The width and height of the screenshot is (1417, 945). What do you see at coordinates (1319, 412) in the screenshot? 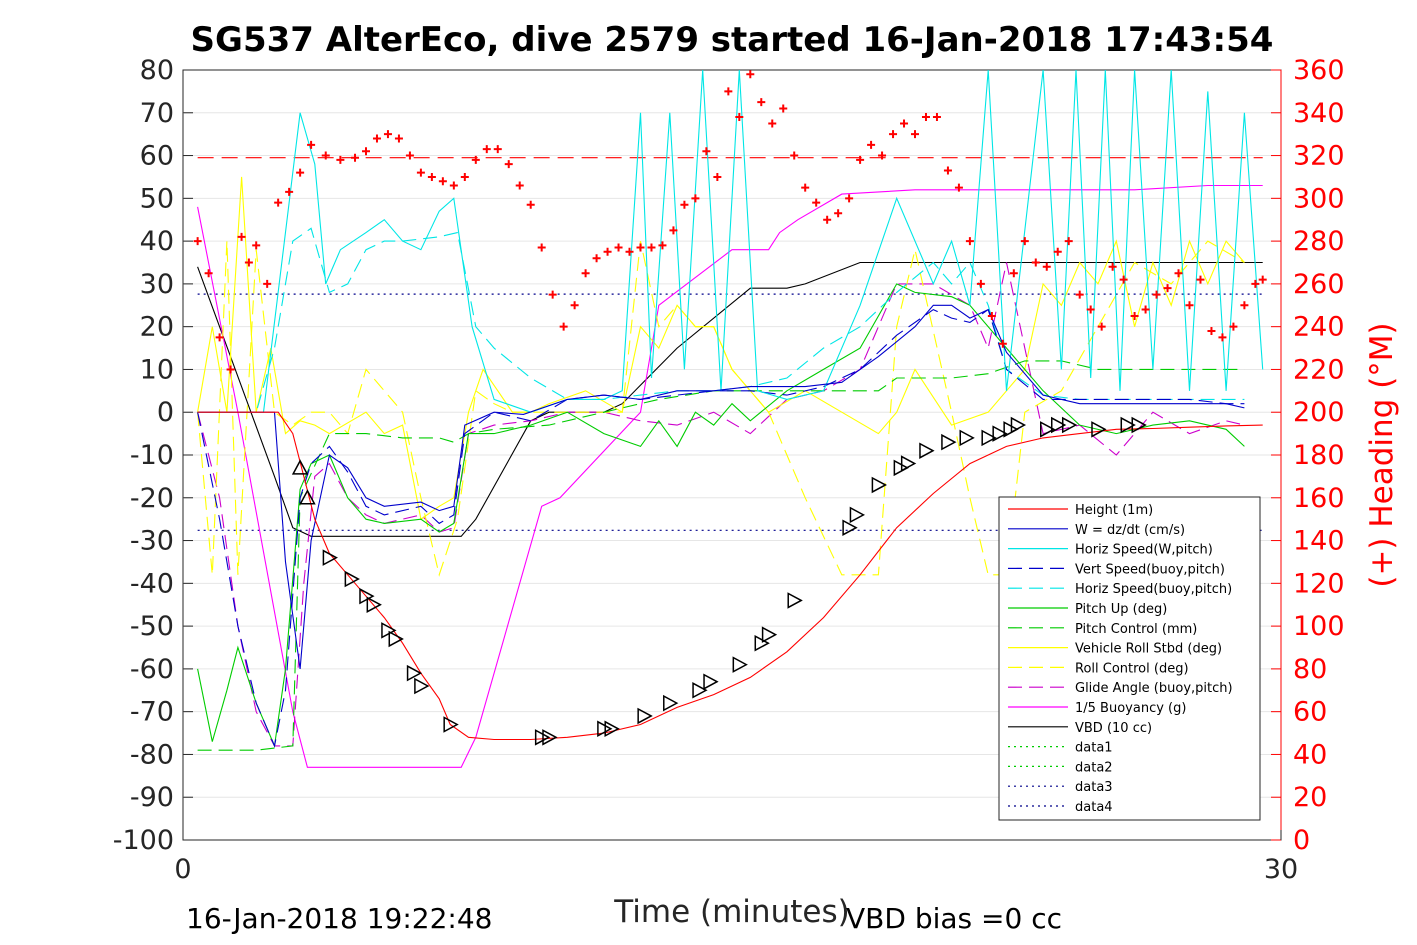
I see `right-tick-label: 200` at bounding box center [1319, 412].